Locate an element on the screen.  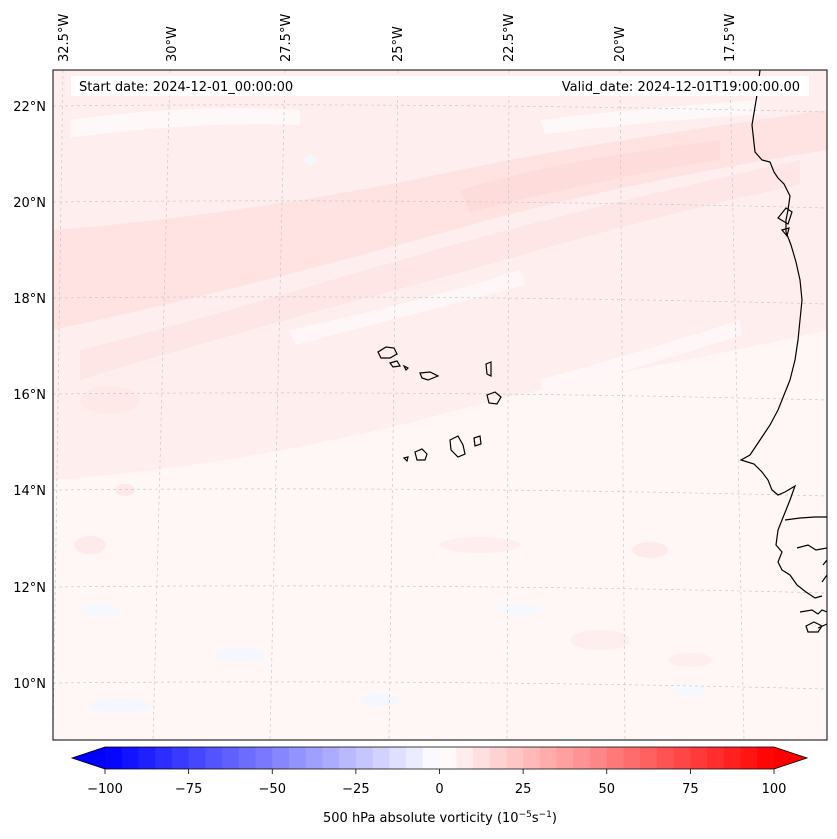
lon-label: 27.5°W is located at coordinates (286, 38).